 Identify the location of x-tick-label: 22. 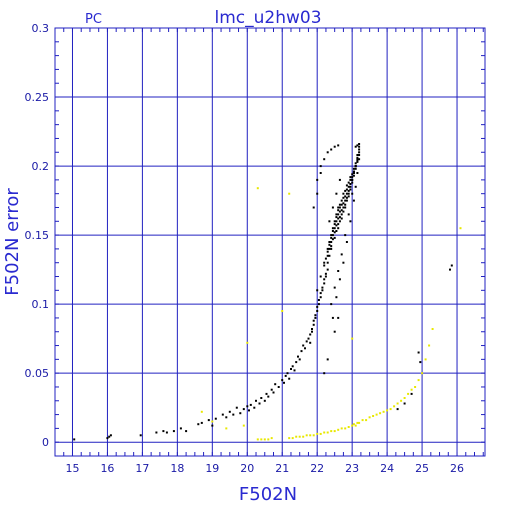
(317, 468).